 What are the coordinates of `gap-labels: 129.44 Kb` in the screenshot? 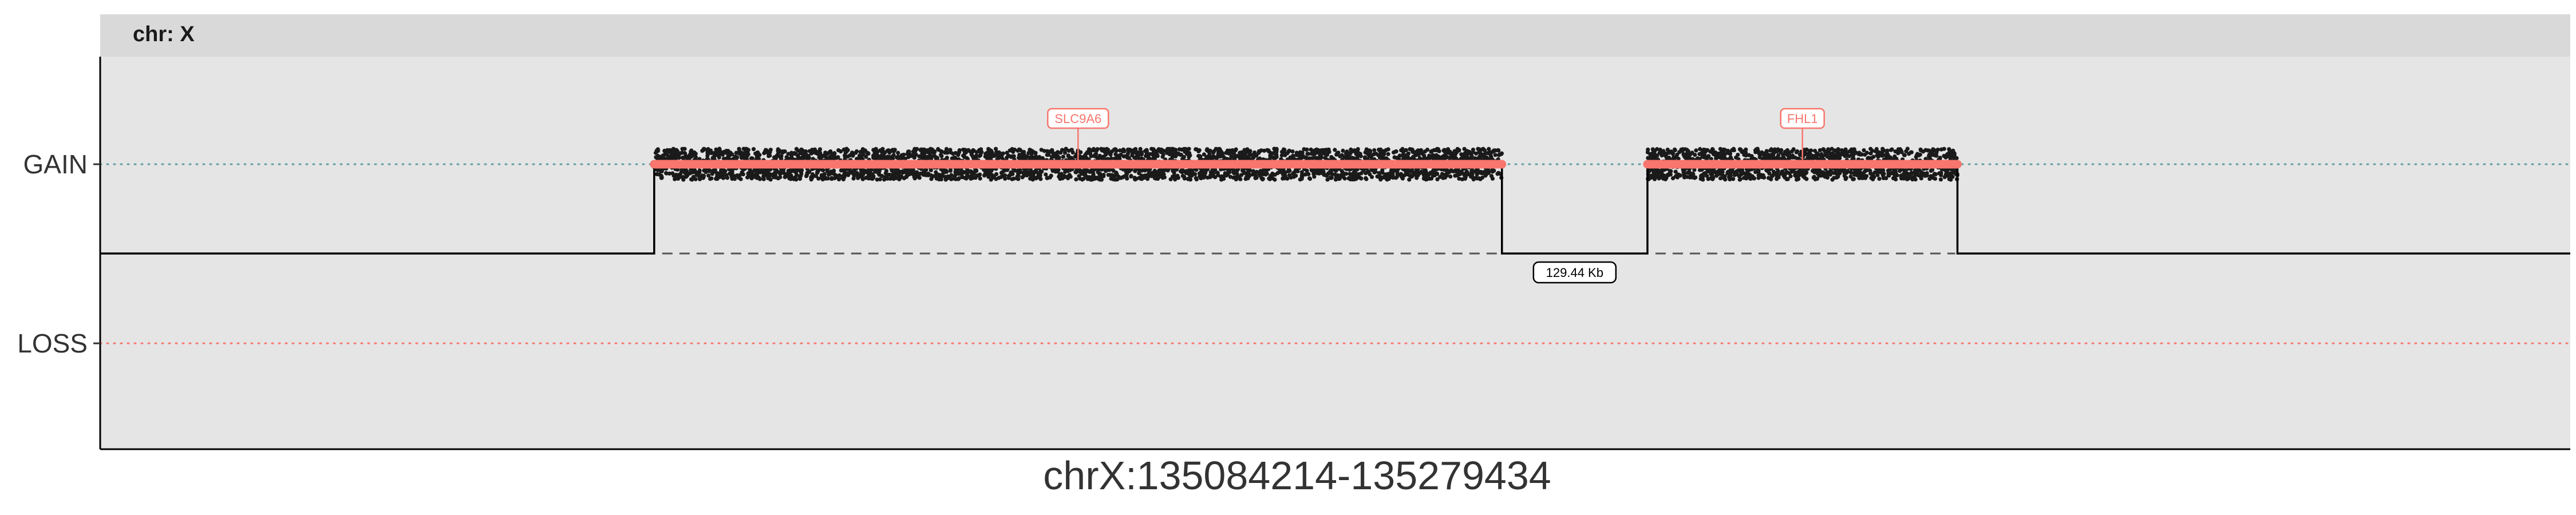 It's located at (1574, 272).